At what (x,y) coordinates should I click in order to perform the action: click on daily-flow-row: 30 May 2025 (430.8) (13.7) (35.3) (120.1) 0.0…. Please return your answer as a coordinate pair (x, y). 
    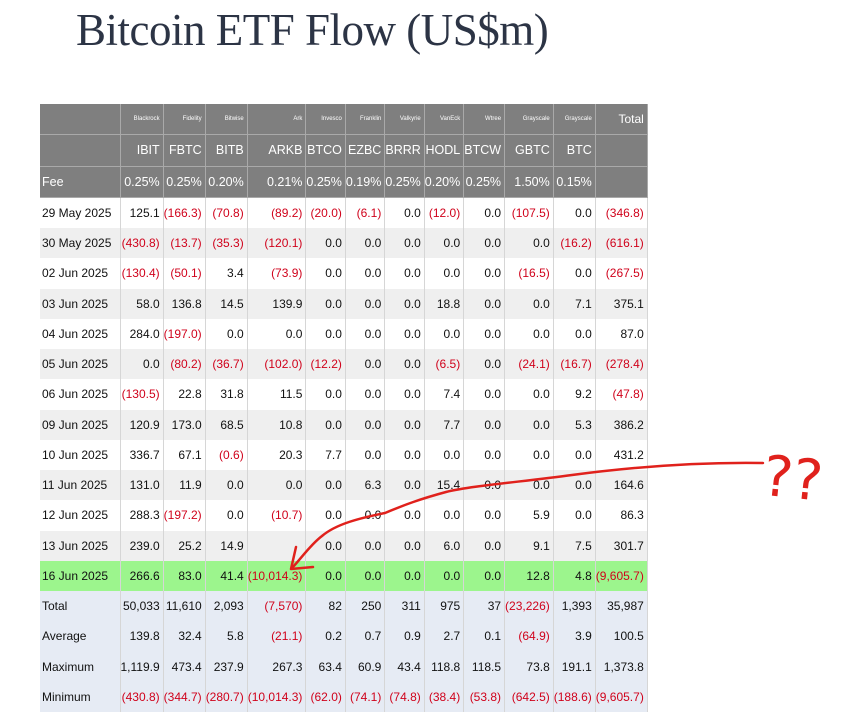
    Looking at the image, I should click on (344, 243).